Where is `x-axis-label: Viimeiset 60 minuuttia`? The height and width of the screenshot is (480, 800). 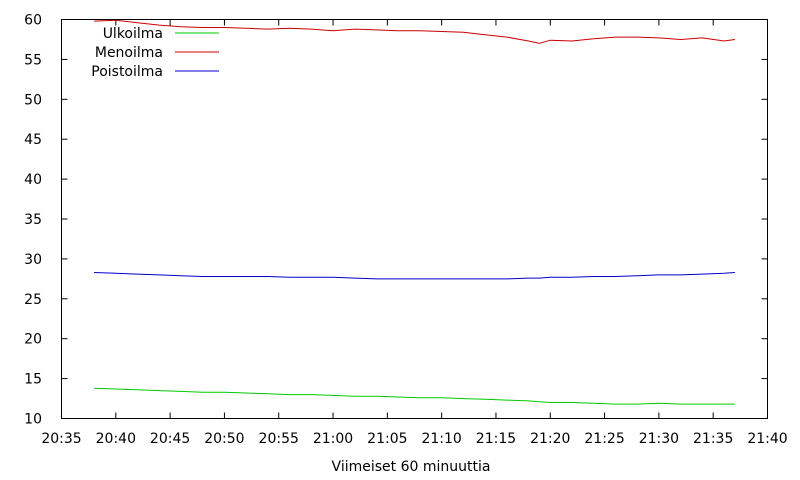
x-axis-label: Viimeiset 60 minuuttia is located at coordinates (411, 467).